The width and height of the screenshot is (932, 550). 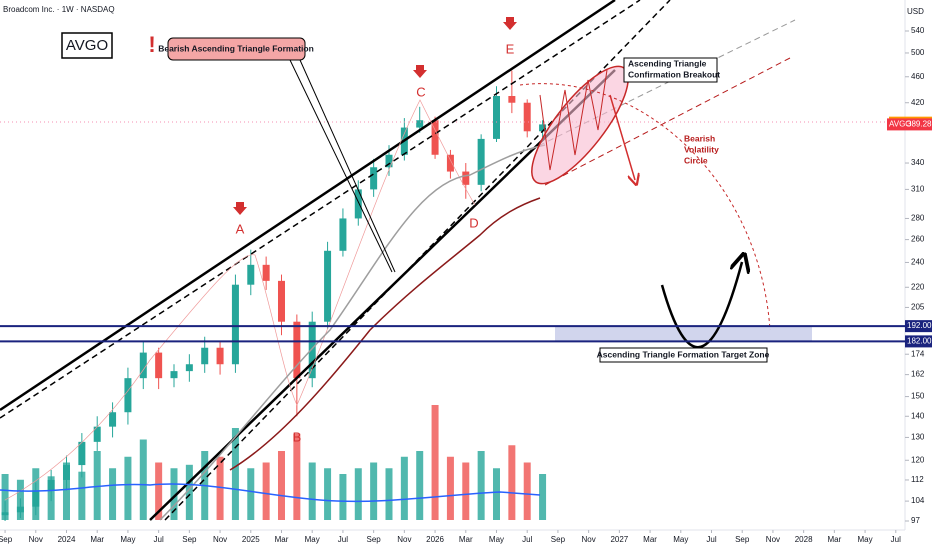 I want to click on ticker: AVGO, so click(x=87, y=45).